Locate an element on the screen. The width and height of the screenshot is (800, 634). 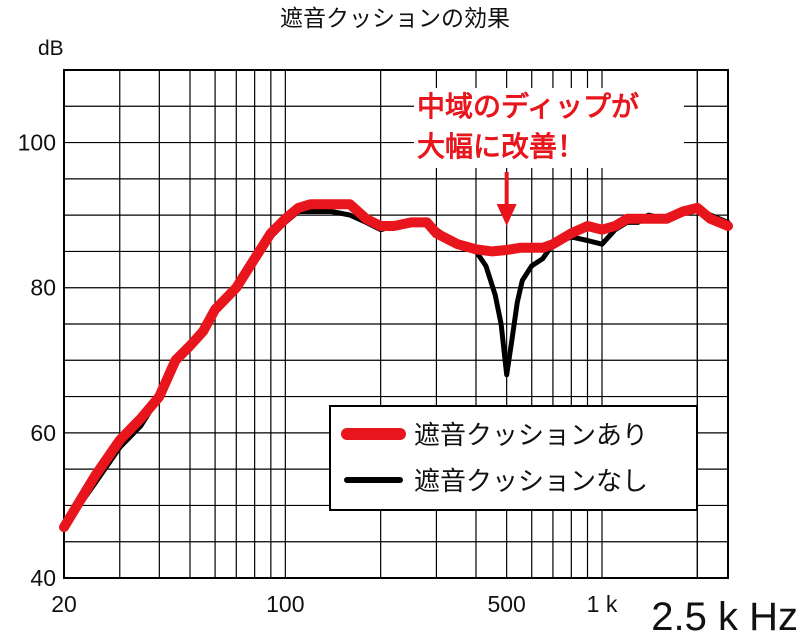
legend-box is located at coordinates (513, 458).